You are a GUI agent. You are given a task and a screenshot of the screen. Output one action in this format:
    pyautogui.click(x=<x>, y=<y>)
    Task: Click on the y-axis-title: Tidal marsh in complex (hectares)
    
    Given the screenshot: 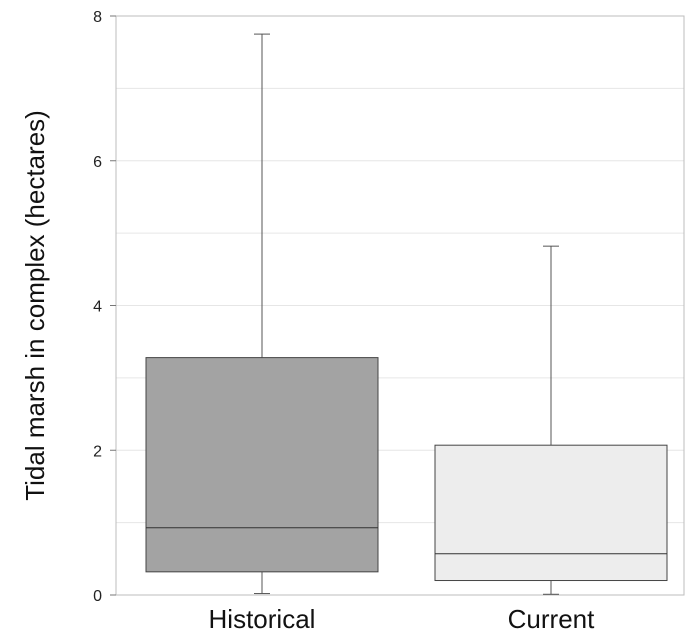 What is the action you would take?
    pyautogui.click(x=35, y=305)
    